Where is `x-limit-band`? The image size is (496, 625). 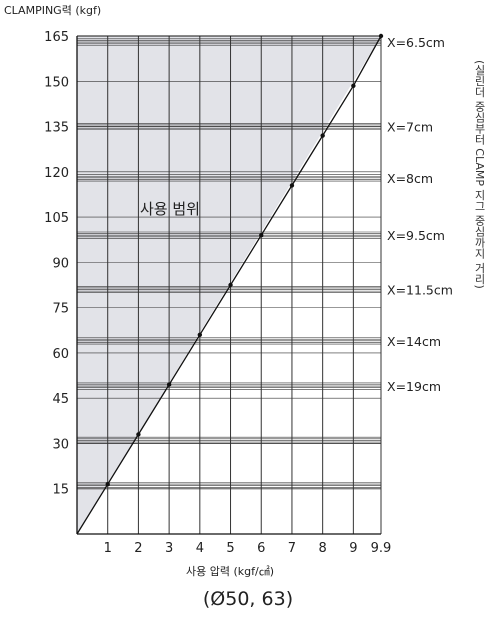
x-limit-band is located at coordinates (229, 486).